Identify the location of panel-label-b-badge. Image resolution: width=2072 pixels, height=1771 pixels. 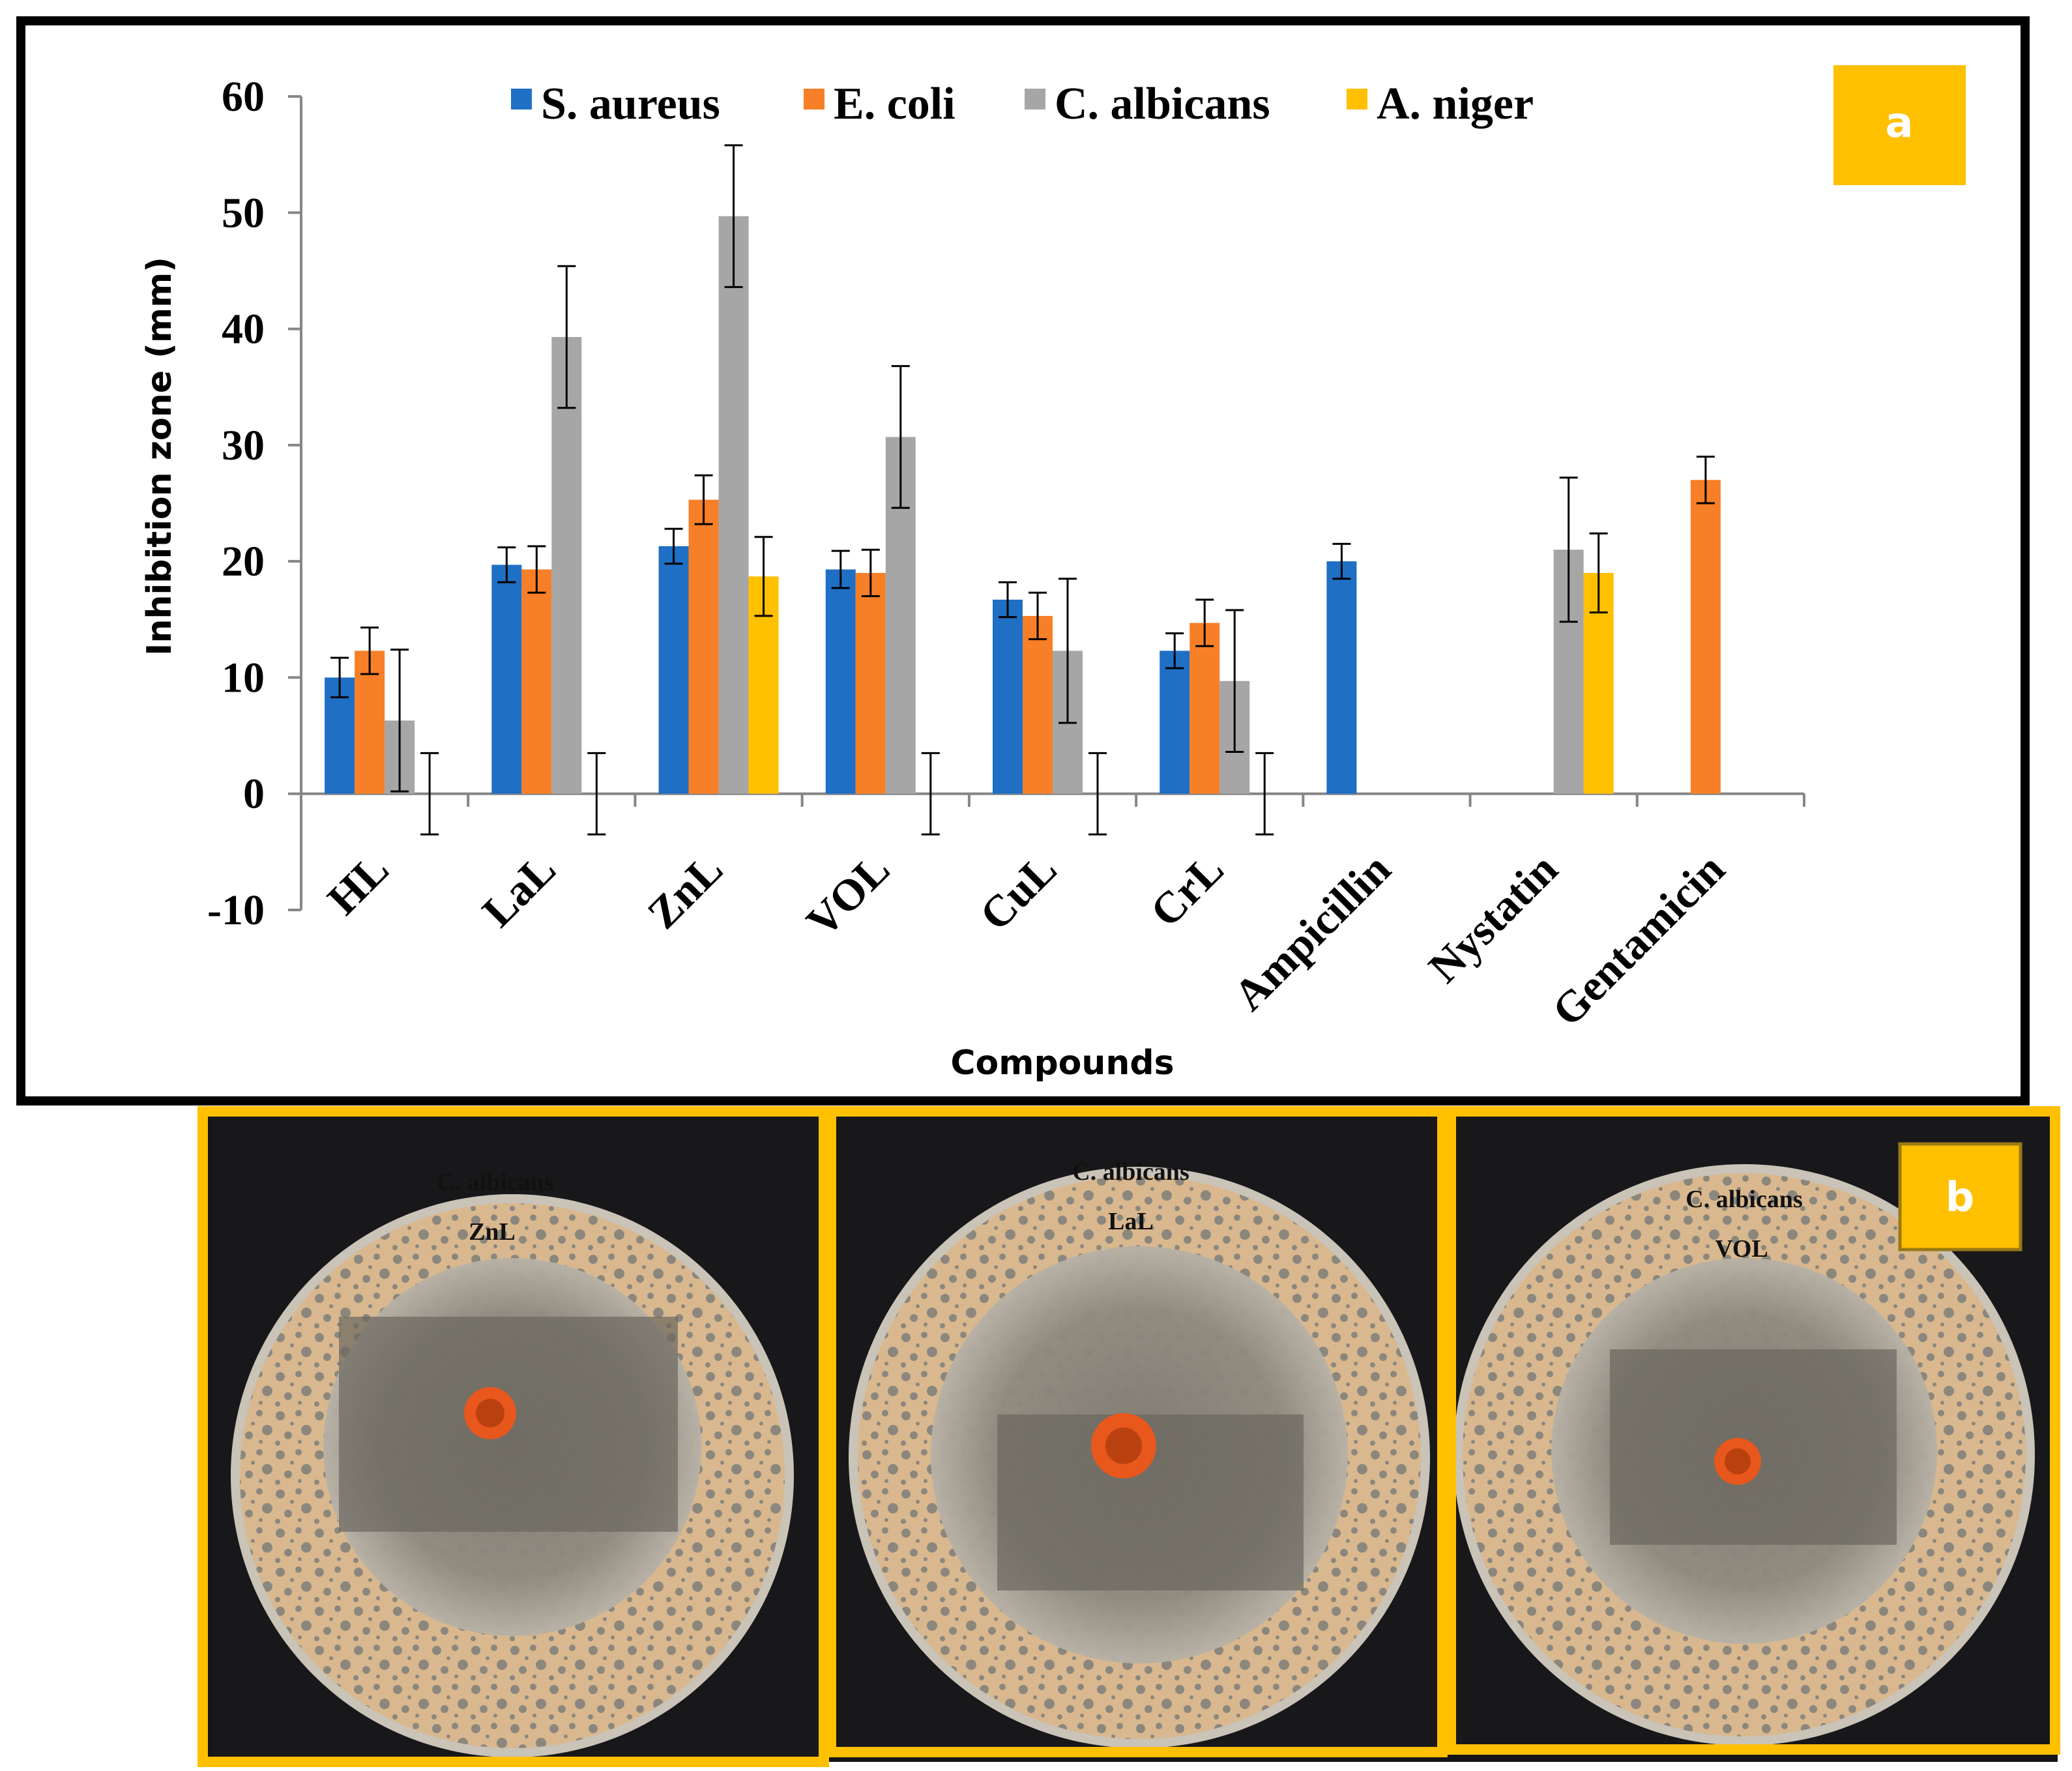
(1960, 1196).